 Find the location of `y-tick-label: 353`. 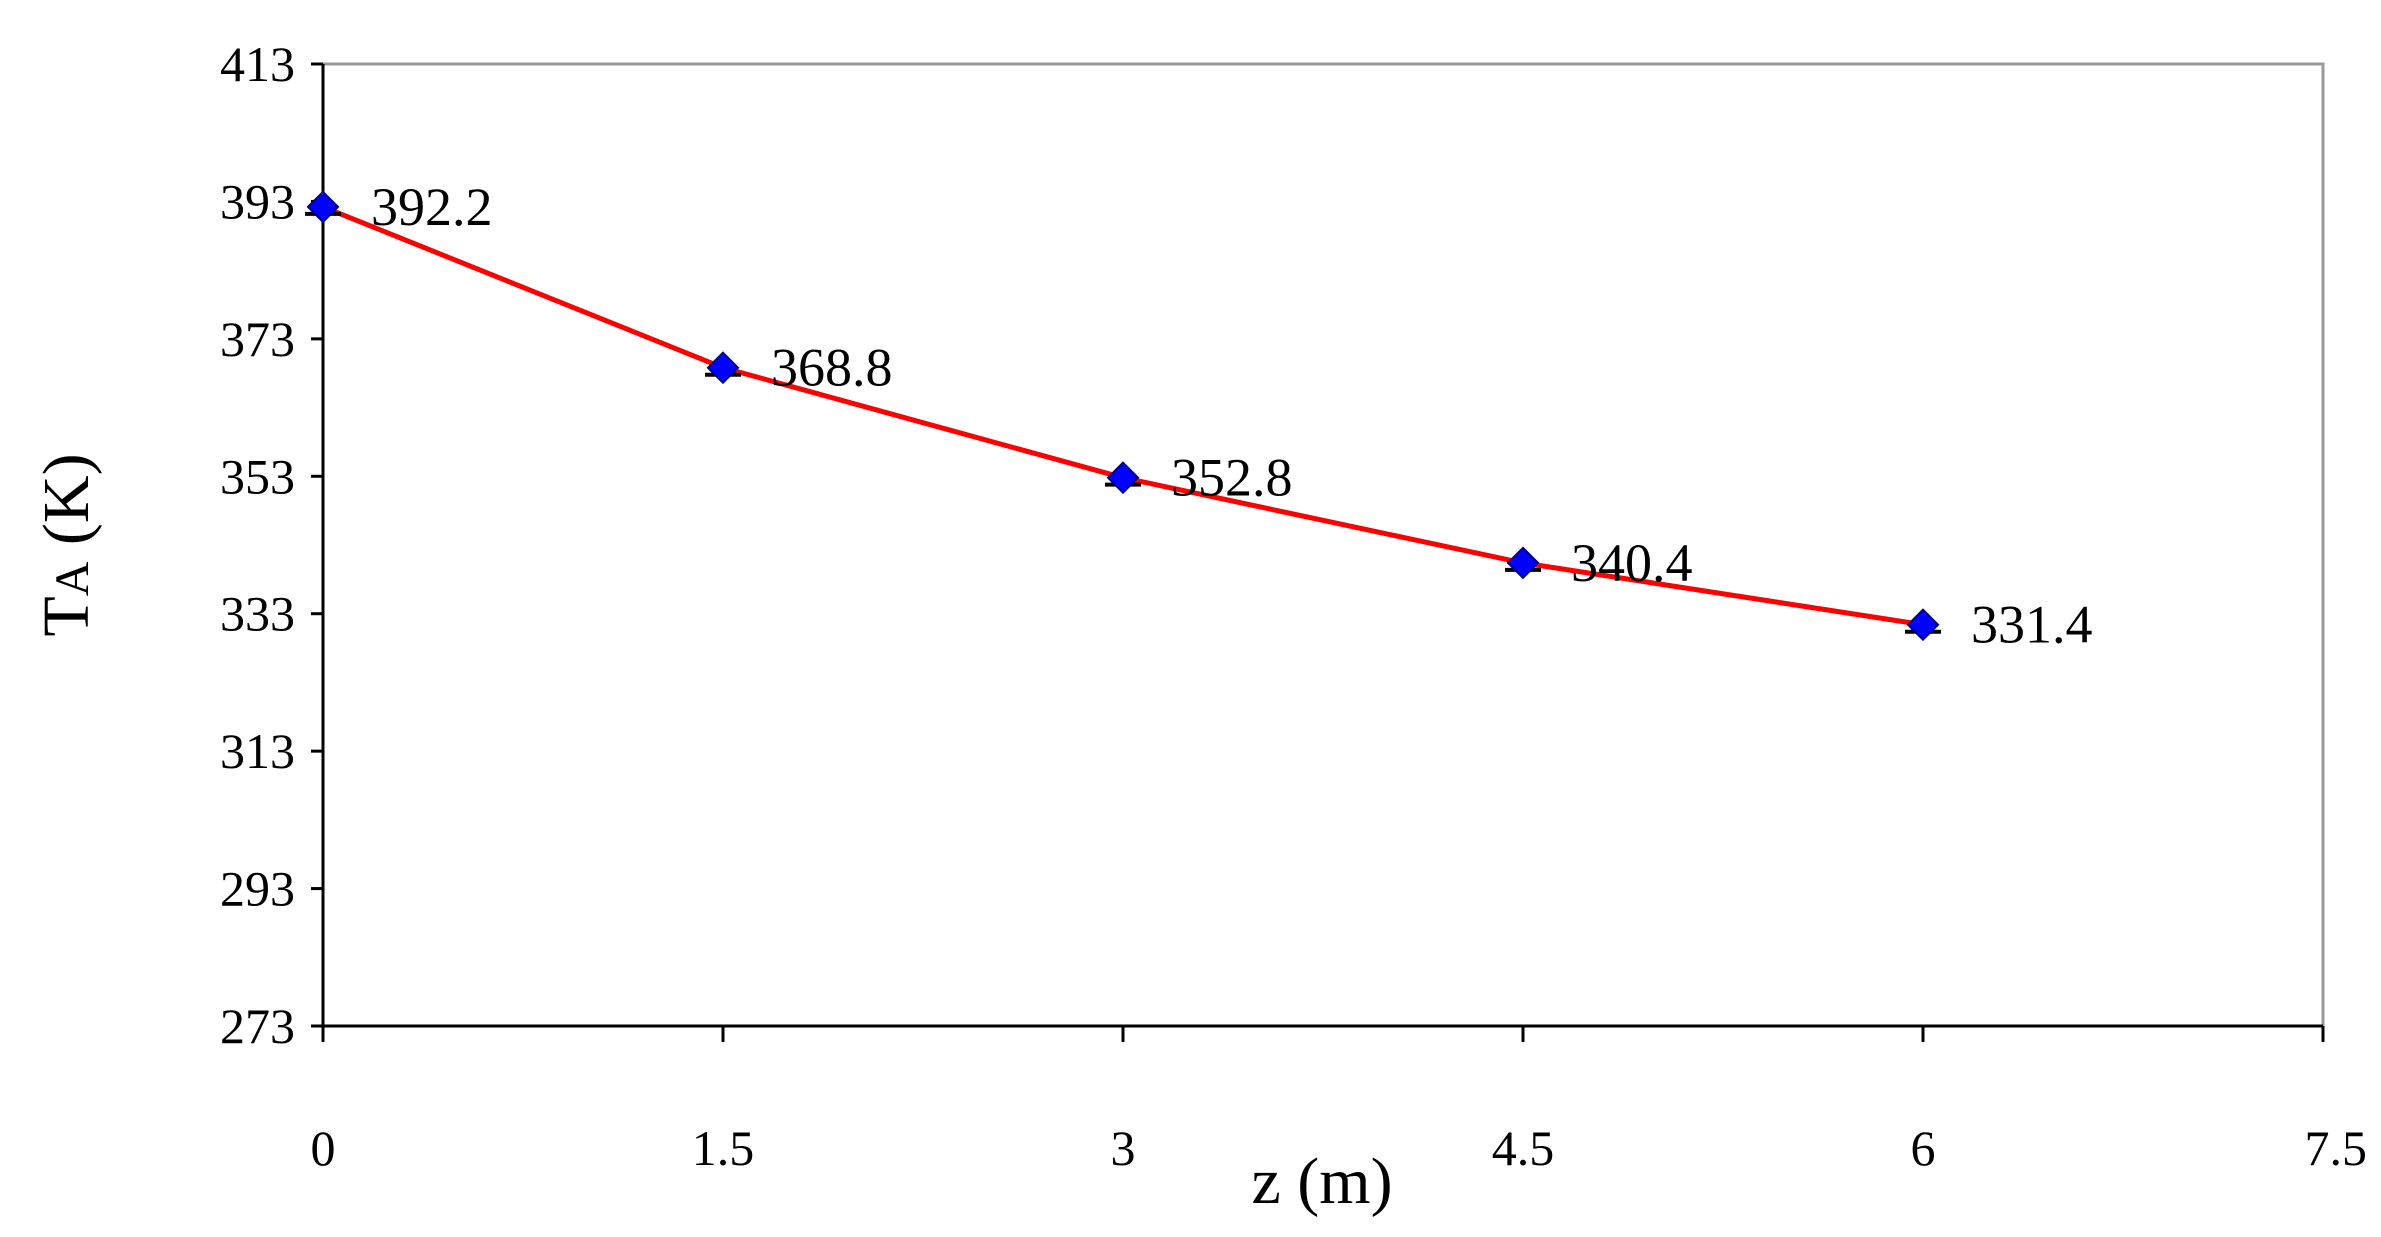

y-tick-label: 353 is located at coordinates (257, 476).